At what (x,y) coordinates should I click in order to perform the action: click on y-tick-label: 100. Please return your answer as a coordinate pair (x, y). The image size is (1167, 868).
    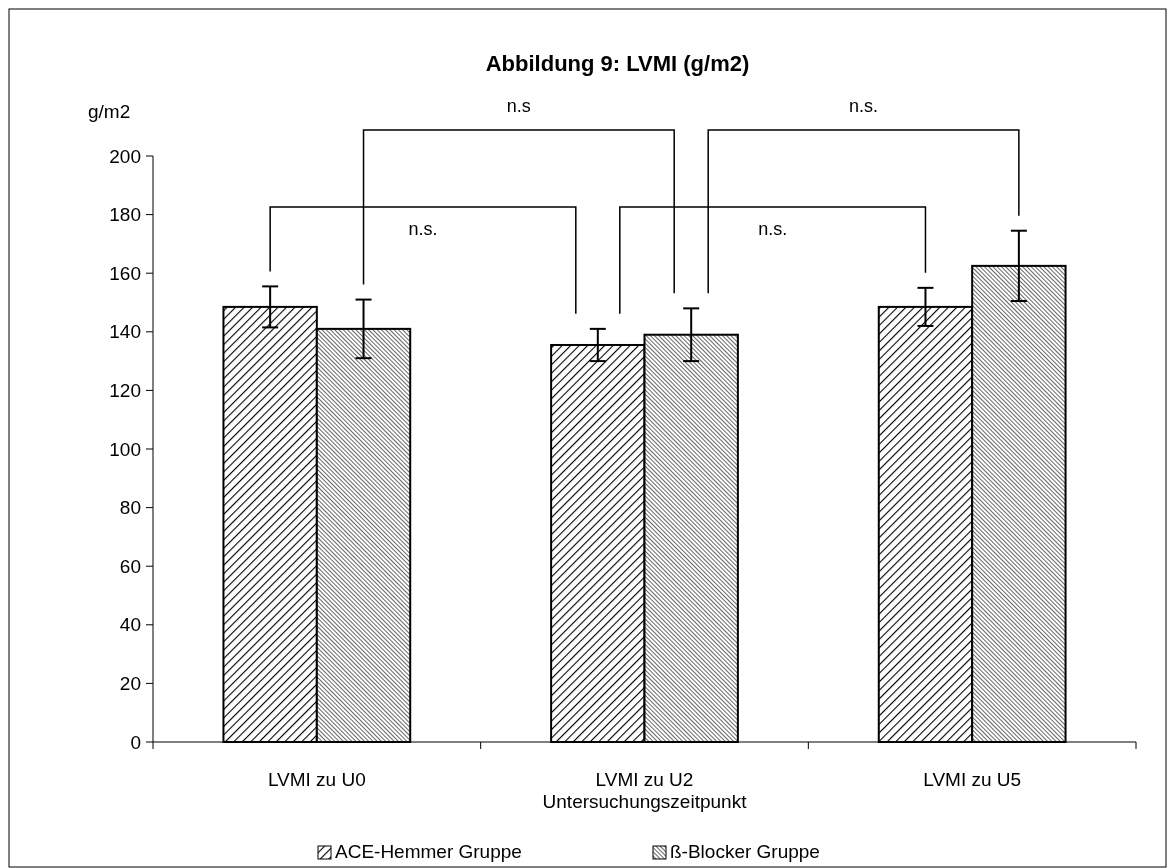
    Looking at the image, I should click on (125, 449).